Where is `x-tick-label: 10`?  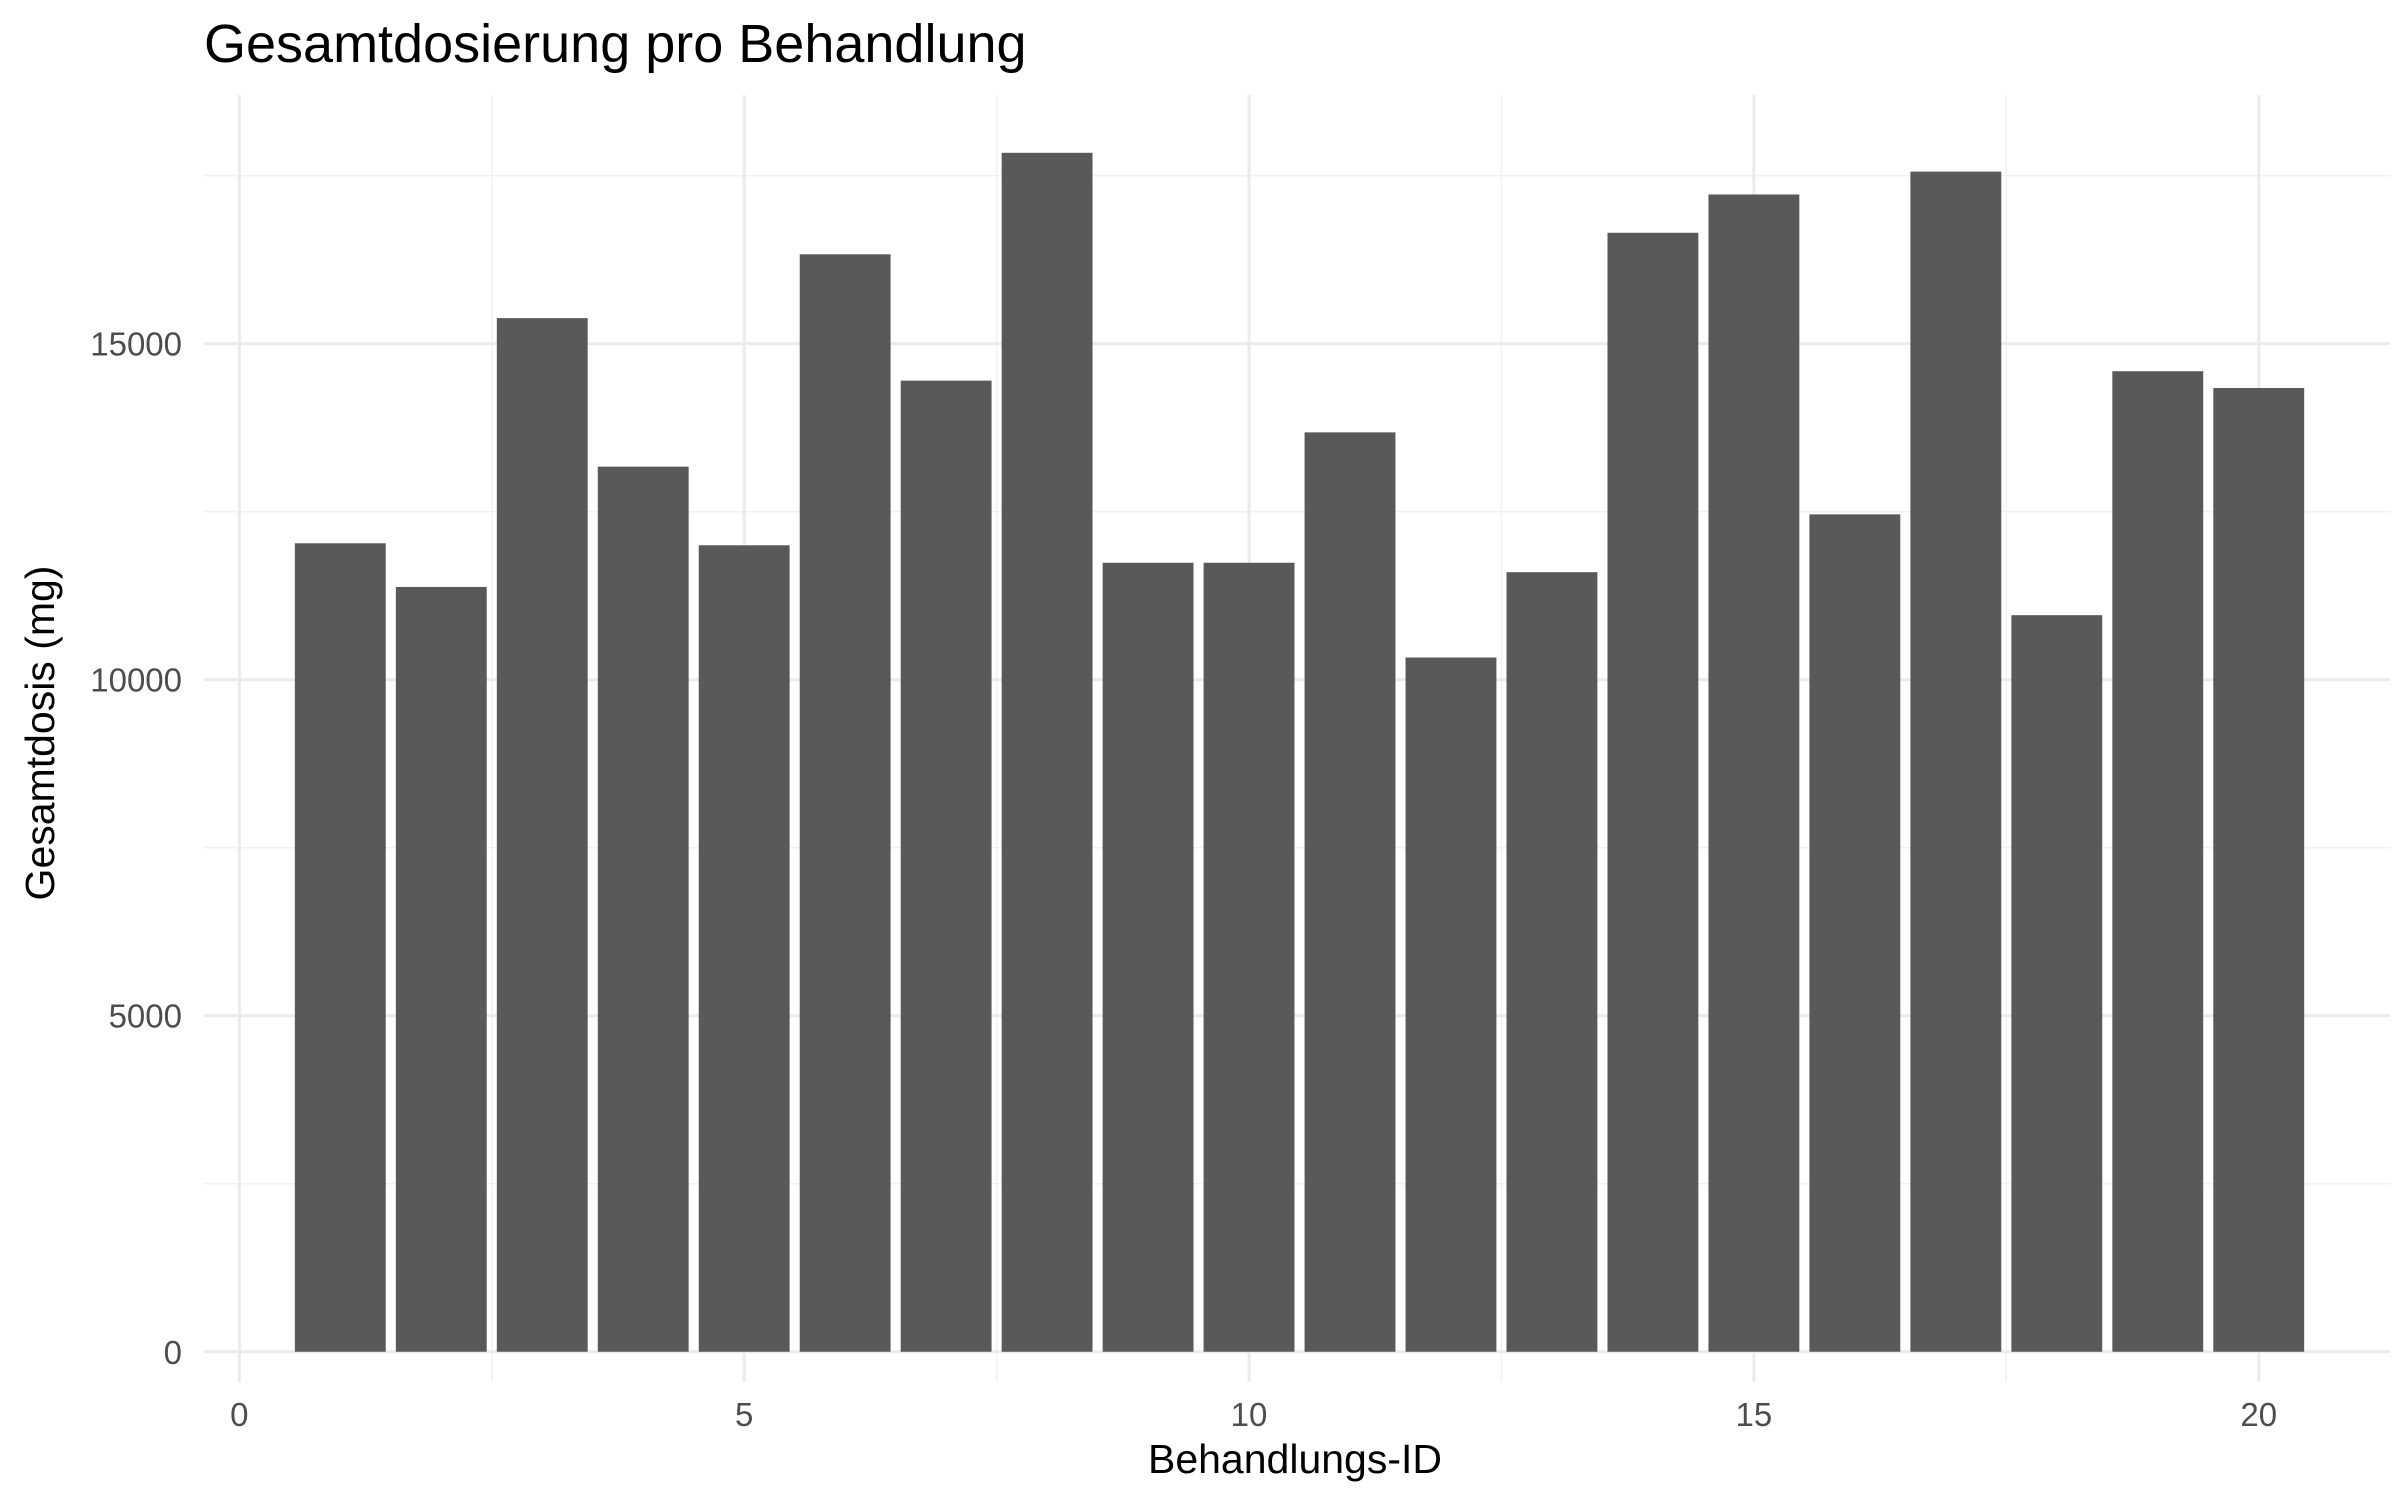
x-tick-label: 10 is located at coordinates (1249, 1414).